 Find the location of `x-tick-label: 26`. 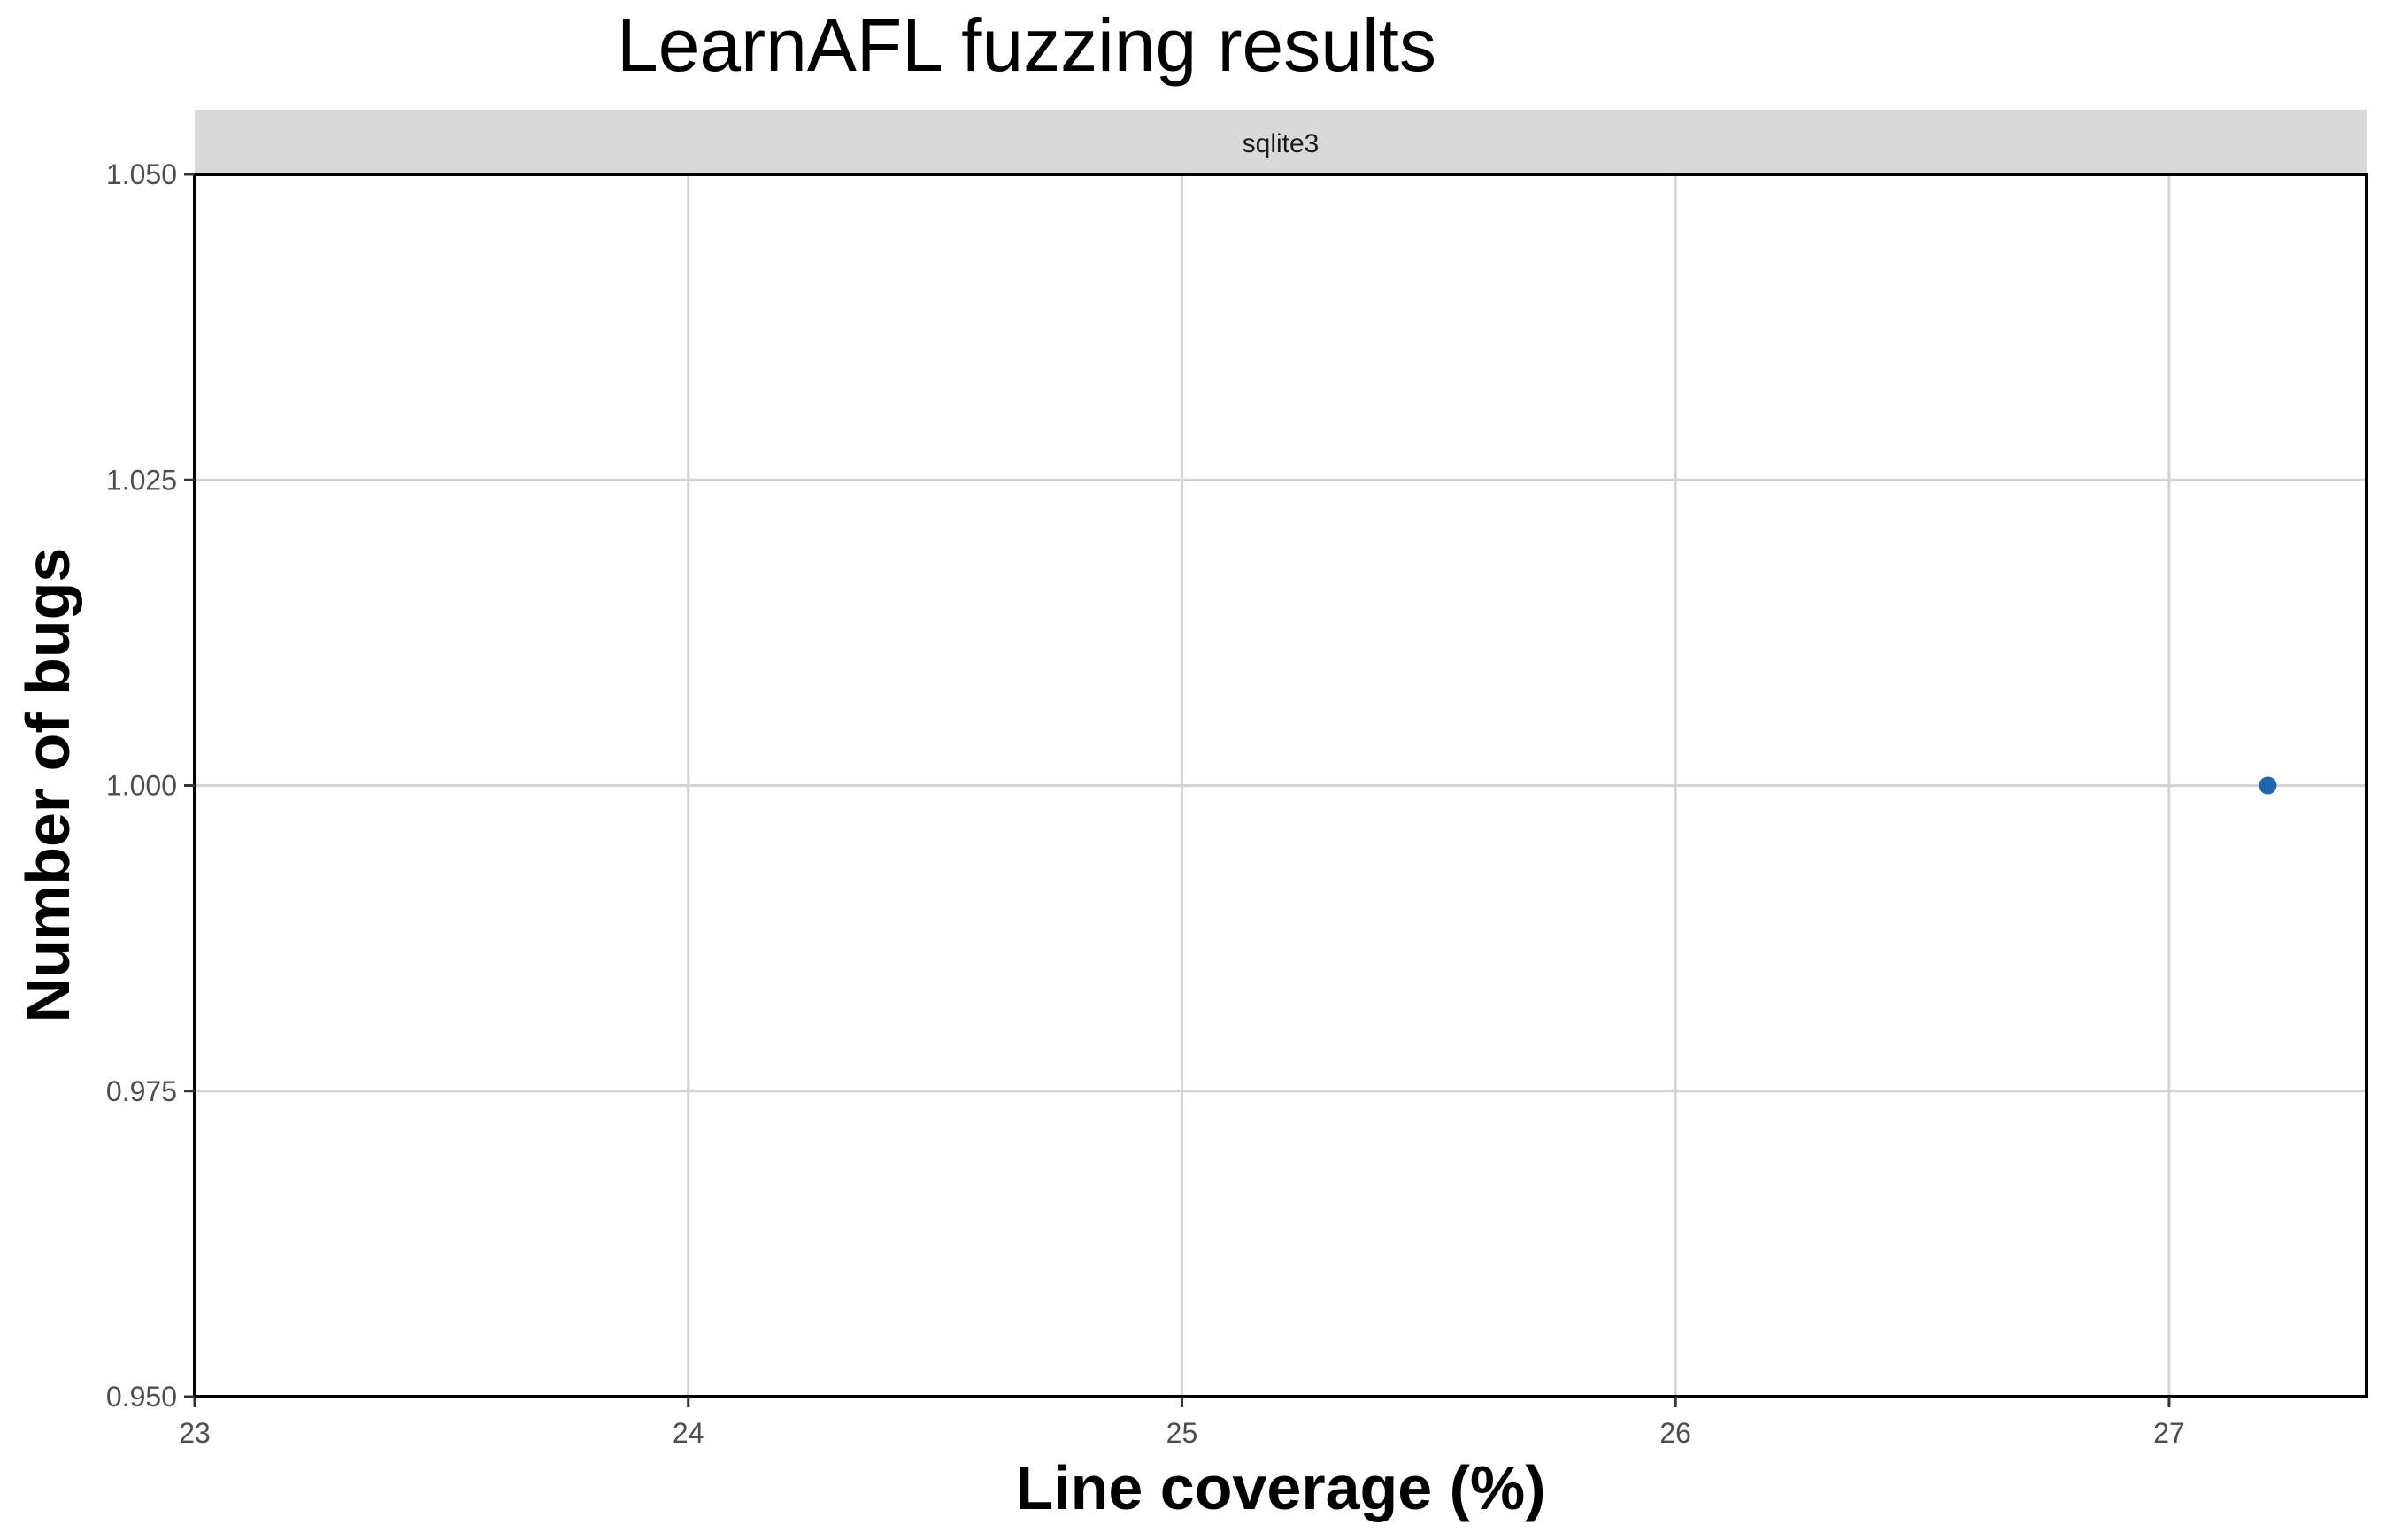

x-tick-label: 26 is located at coordinates (1675, 1433).